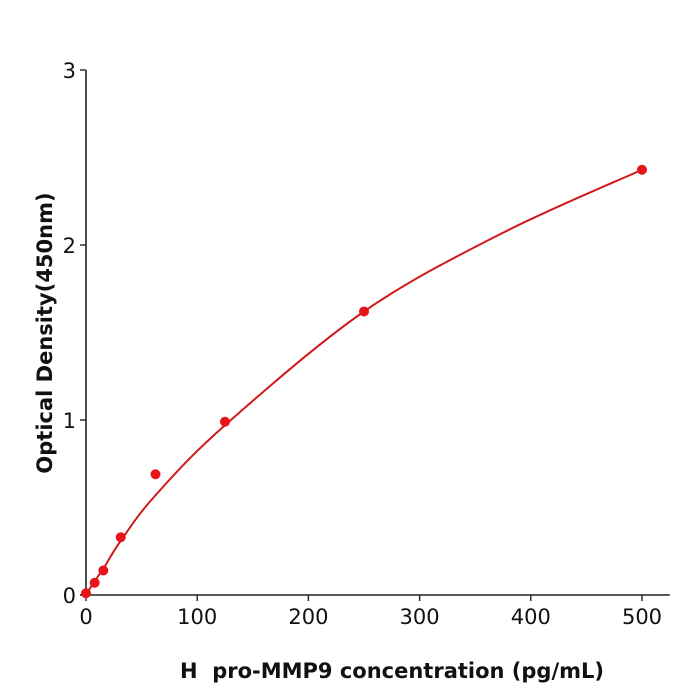  What do you see at coordinates (69, 246) in the screenshot?
I see `y-tick-label: 2` at bounding box center [69, 246].